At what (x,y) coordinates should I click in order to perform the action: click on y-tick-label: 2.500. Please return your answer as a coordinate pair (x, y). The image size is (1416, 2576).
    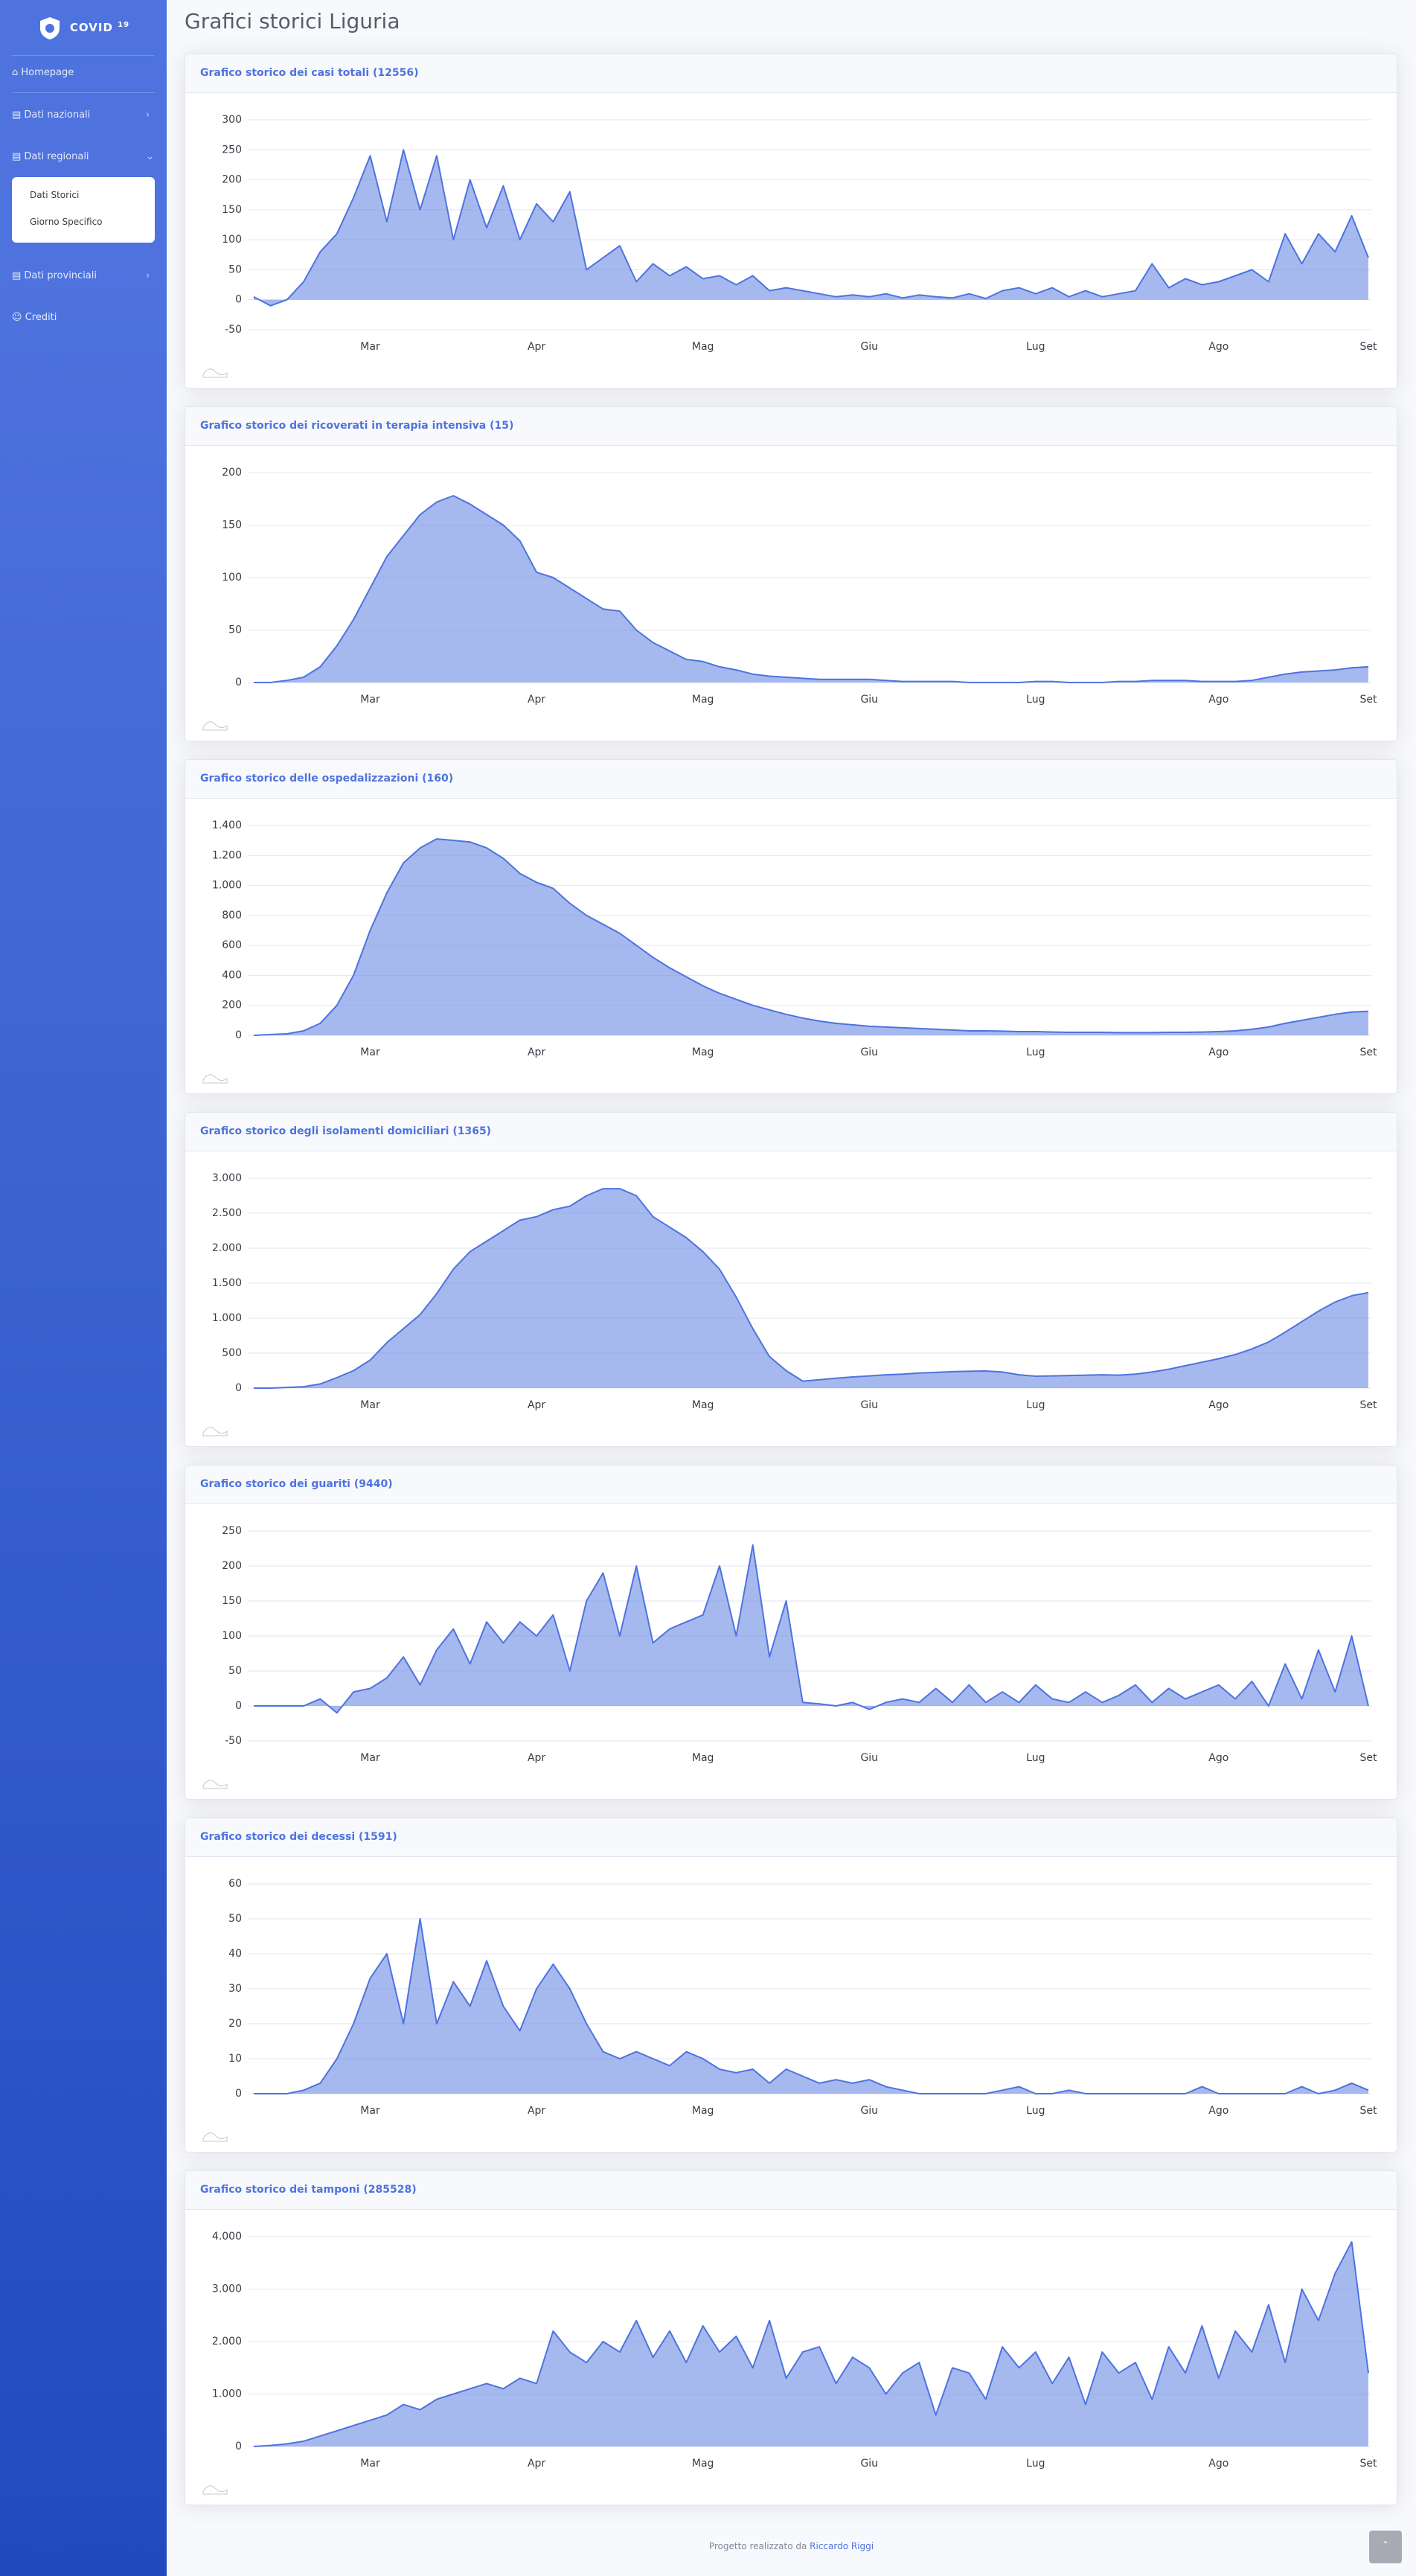
    Looking at the image, I should click on (227, 1213).